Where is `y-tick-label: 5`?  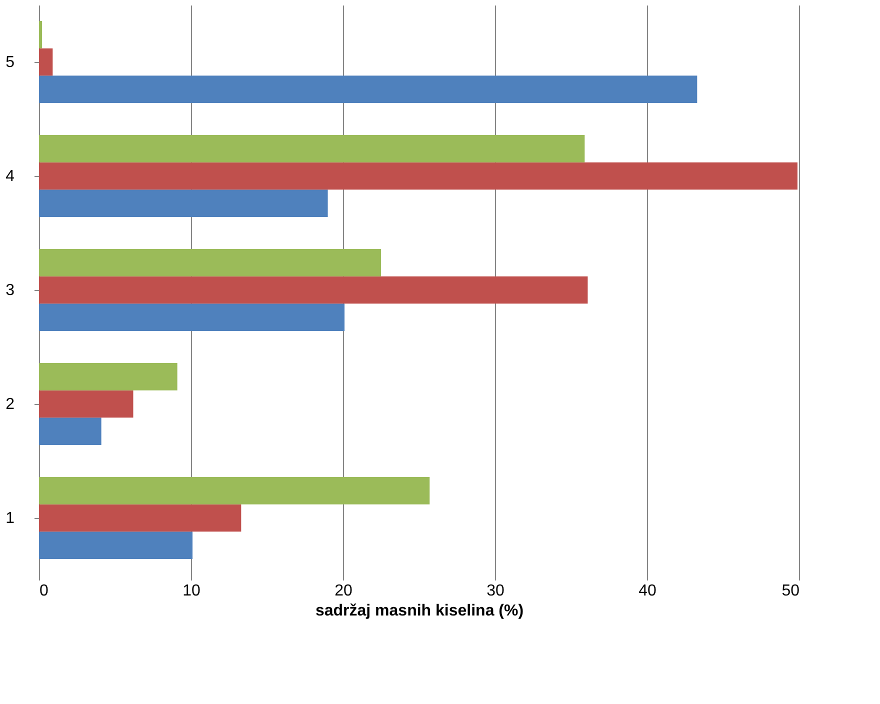
y-tick-label: 5 is located at coordinates (10, 62).